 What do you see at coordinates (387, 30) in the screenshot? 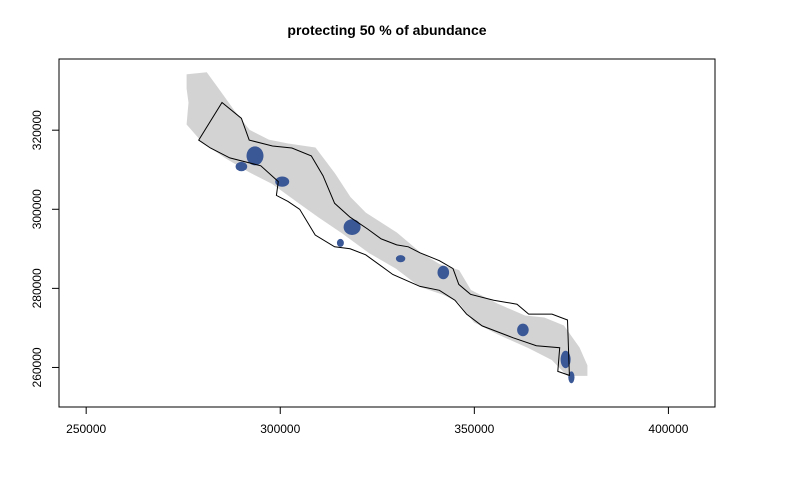
I see `plot-title: protecting 50 % of abundance` at bounding box center [387, 30].